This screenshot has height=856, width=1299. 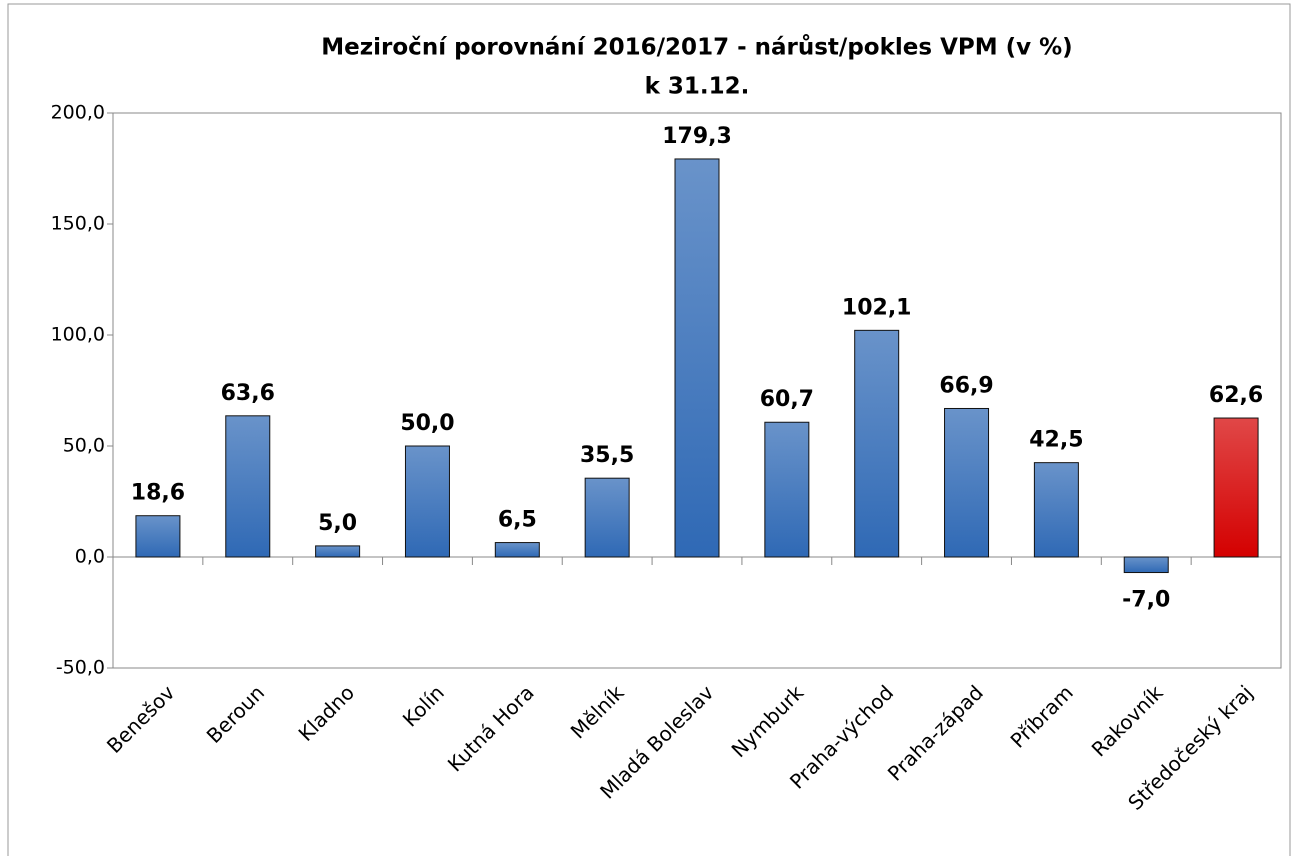 What do you see at coordinates (1056, 440) in the screenshot?
I see `data-label: 42,5` at bounding box center [1056, 440].